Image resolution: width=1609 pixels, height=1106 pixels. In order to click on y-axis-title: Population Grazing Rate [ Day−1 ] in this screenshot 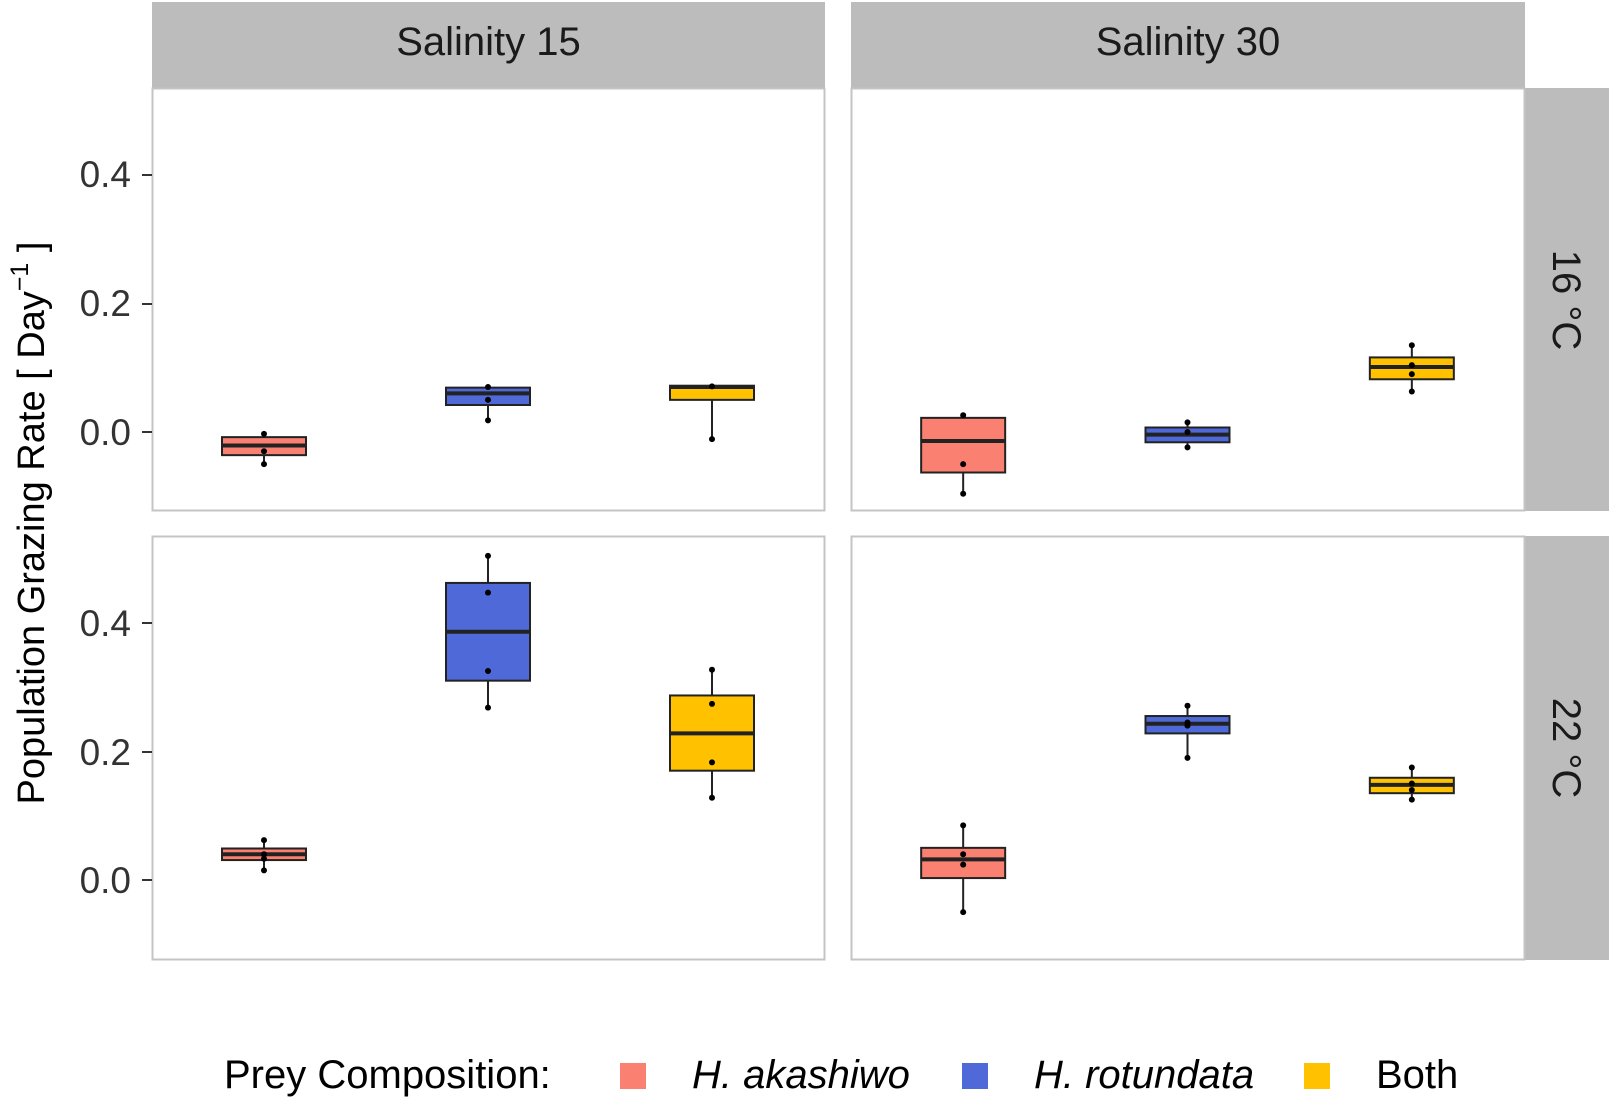, I will do `click(29, 523)`.